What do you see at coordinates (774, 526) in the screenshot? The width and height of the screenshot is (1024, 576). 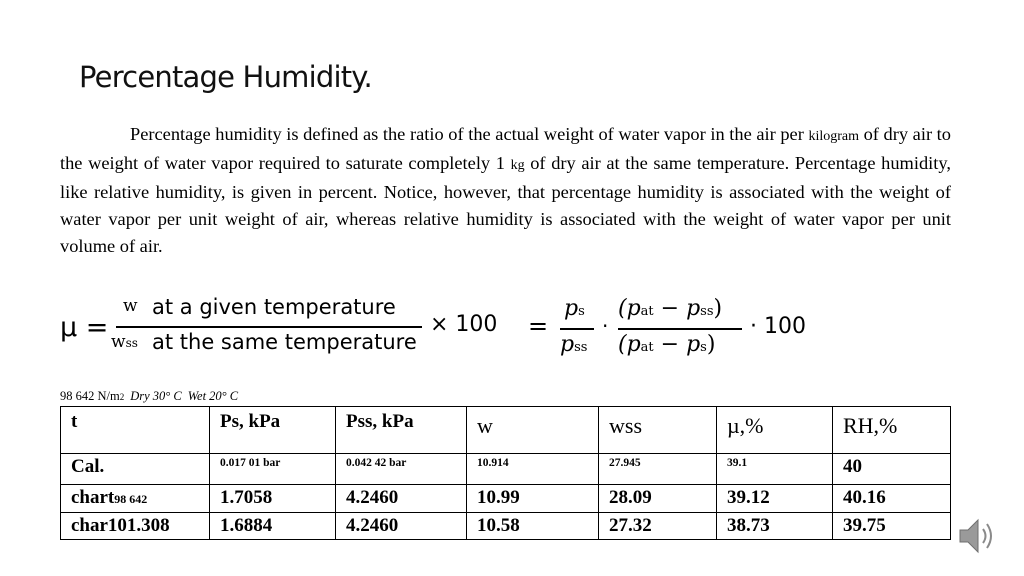 I see `cell-char101-mu: 38.73` at bounding box center [774, 526].